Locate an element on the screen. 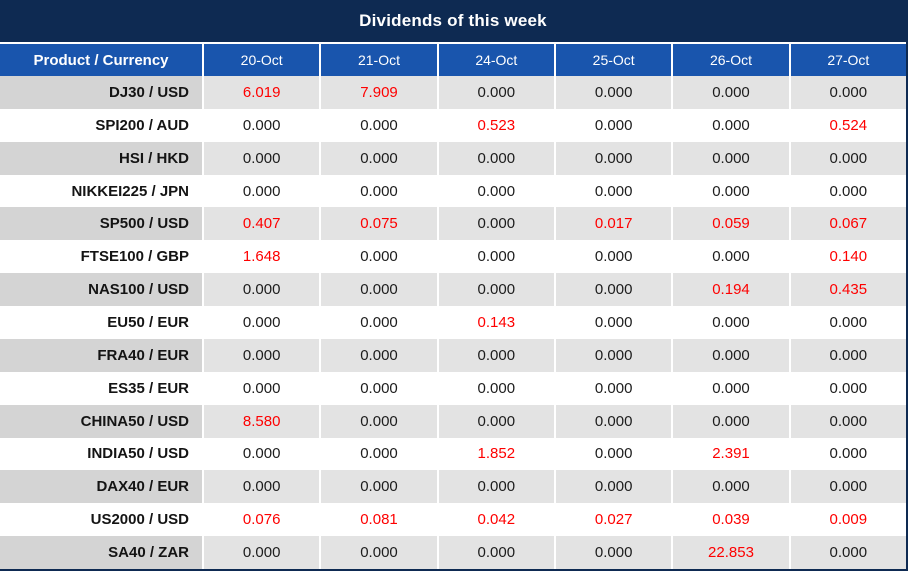 This screenshot has height=571, width=908. dividend-value: 2.391 is located at coordinates (731, 454).